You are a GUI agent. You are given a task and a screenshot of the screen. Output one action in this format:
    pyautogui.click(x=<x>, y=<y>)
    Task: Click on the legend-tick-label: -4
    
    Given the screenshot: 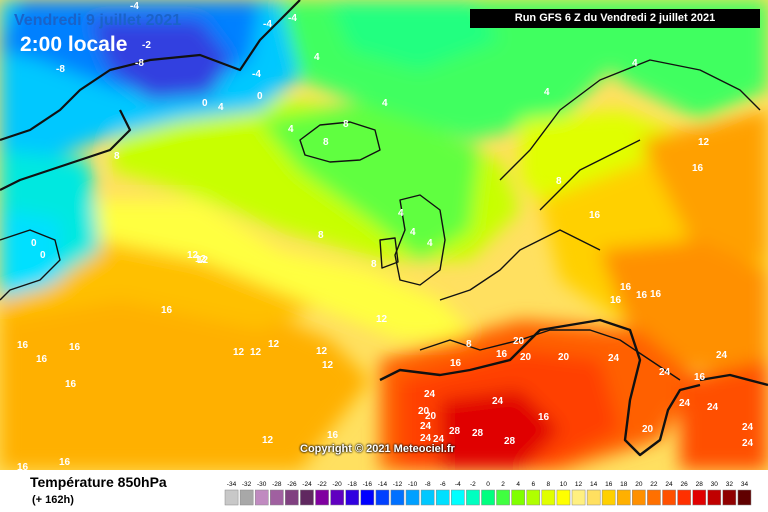 What is the action you would take?
    pyautogui.click(x=458, y=484)
    